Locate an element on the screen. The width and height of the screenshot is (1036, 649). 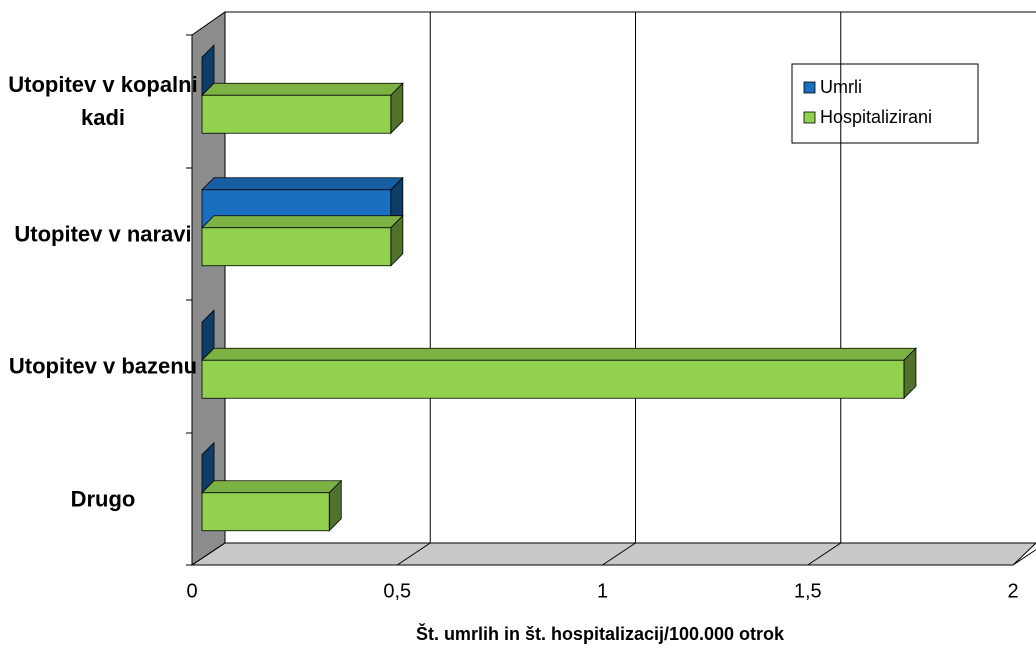
x-tick-label: 1,5 is located at coordinates (808, 591).